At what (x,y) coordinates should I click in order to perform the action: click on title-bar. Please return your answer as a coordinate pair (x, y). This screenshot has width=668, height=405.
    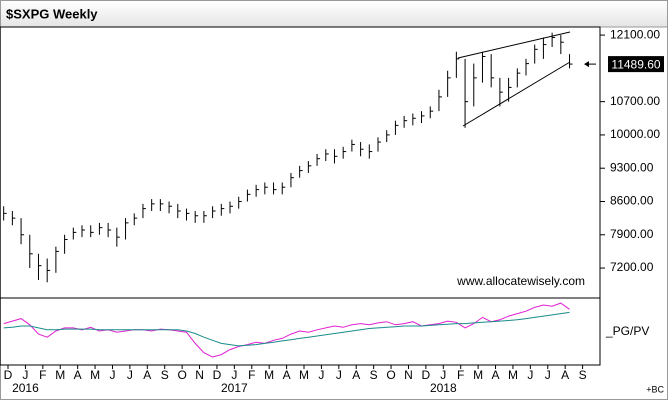
    Looking at the image, I should click on (334, 14).